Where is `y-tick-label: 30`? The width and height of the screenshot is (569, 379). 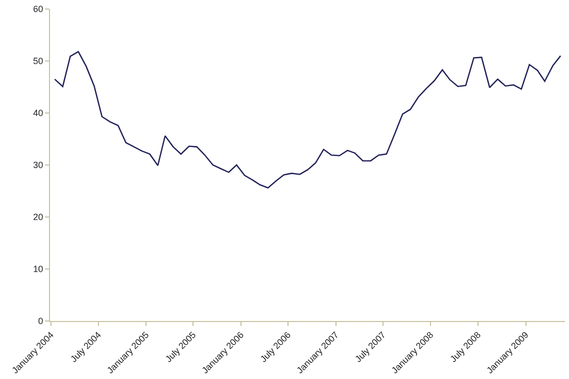
y-tick-label: 30 is located at coordinates (38, 165).